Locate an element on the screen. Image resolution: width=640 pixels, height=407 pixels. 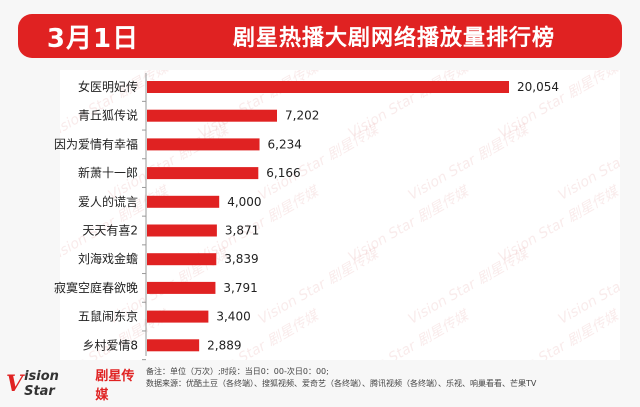
logo-mark: V is located at coordinates (15, 384).